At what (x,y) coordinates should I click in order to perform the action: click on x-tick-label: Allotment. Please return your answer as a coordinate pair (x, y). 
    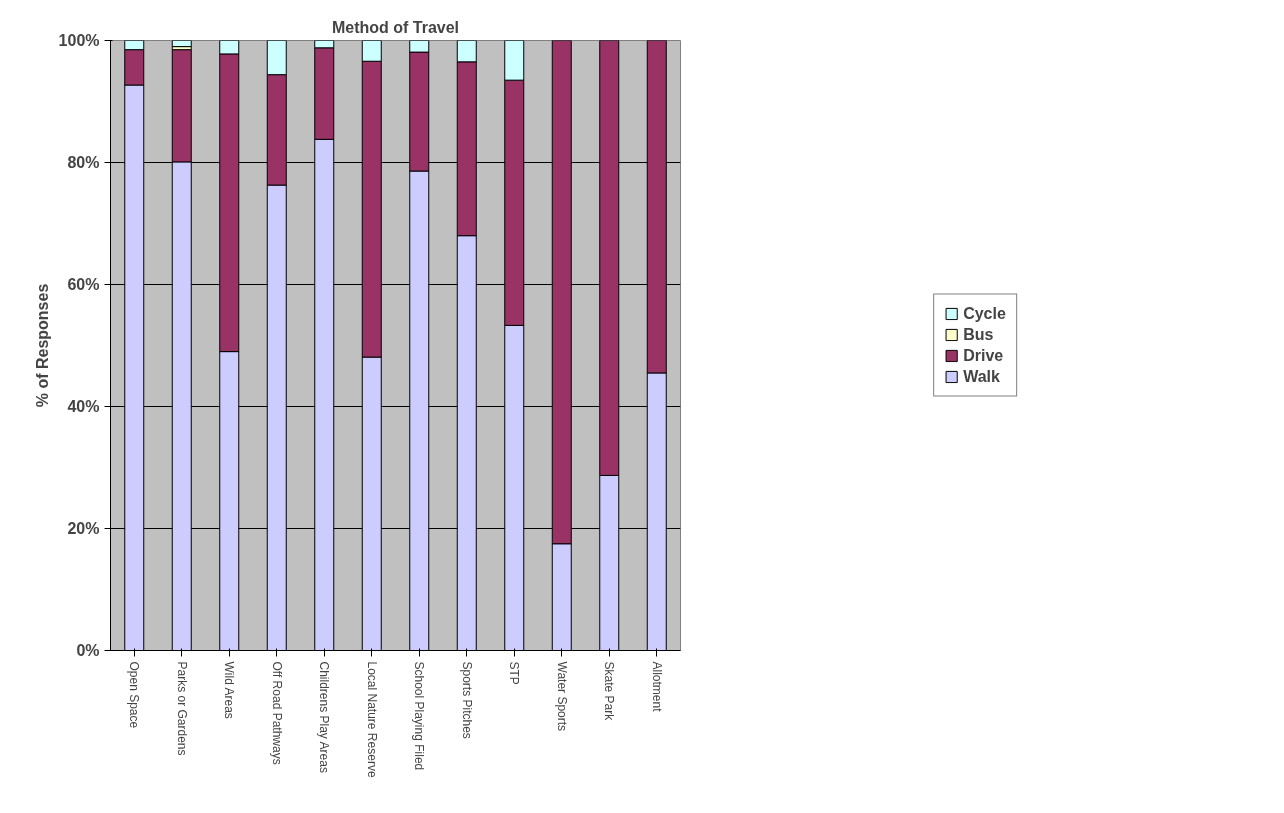
    Looking at the image, I should click on (656, 687).